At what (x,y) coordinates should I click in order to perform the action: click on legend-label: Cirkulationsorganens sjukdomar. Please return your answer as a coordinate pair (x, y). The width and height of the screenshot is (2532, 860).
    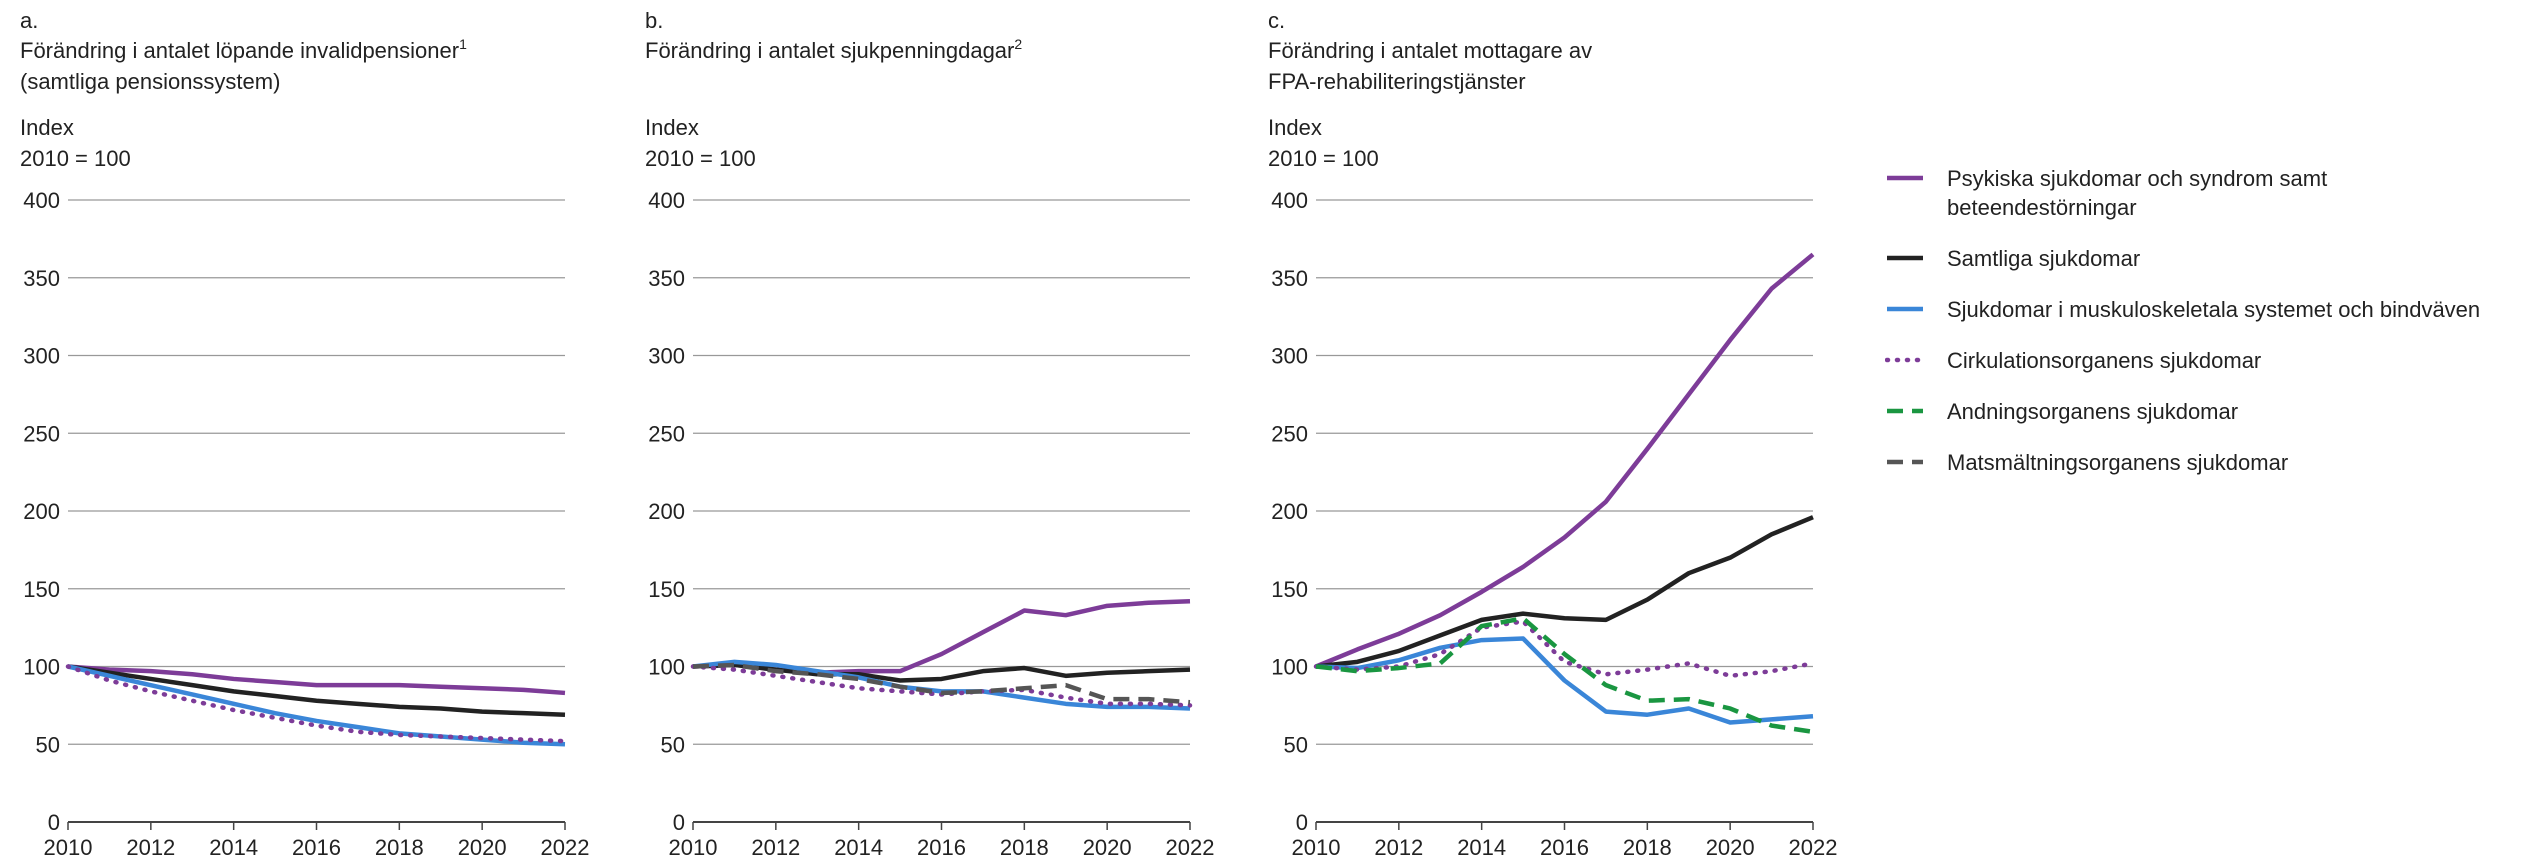
    Looking at the image, I should click on (2104, 360).